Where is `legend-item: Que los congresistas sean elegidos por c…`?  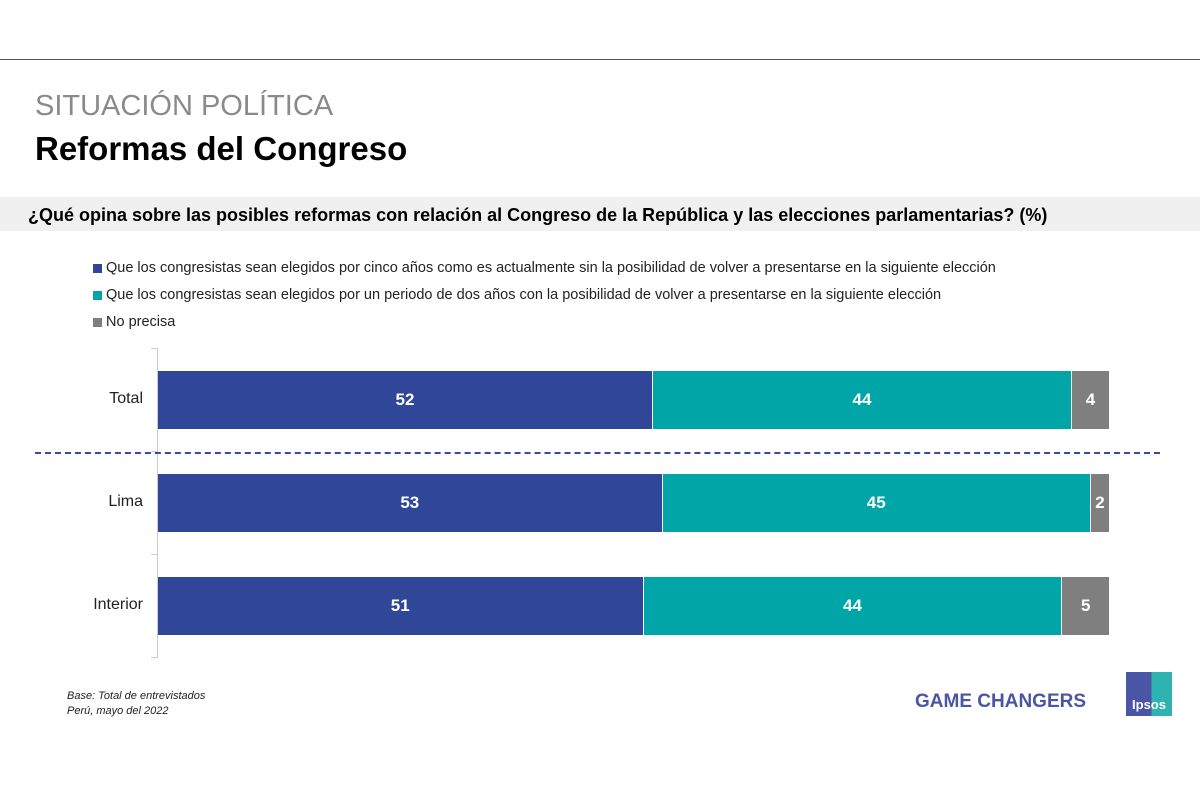
legend-item: Que los congresistas sean elegidos por c… is located at coordinates (544, 268).